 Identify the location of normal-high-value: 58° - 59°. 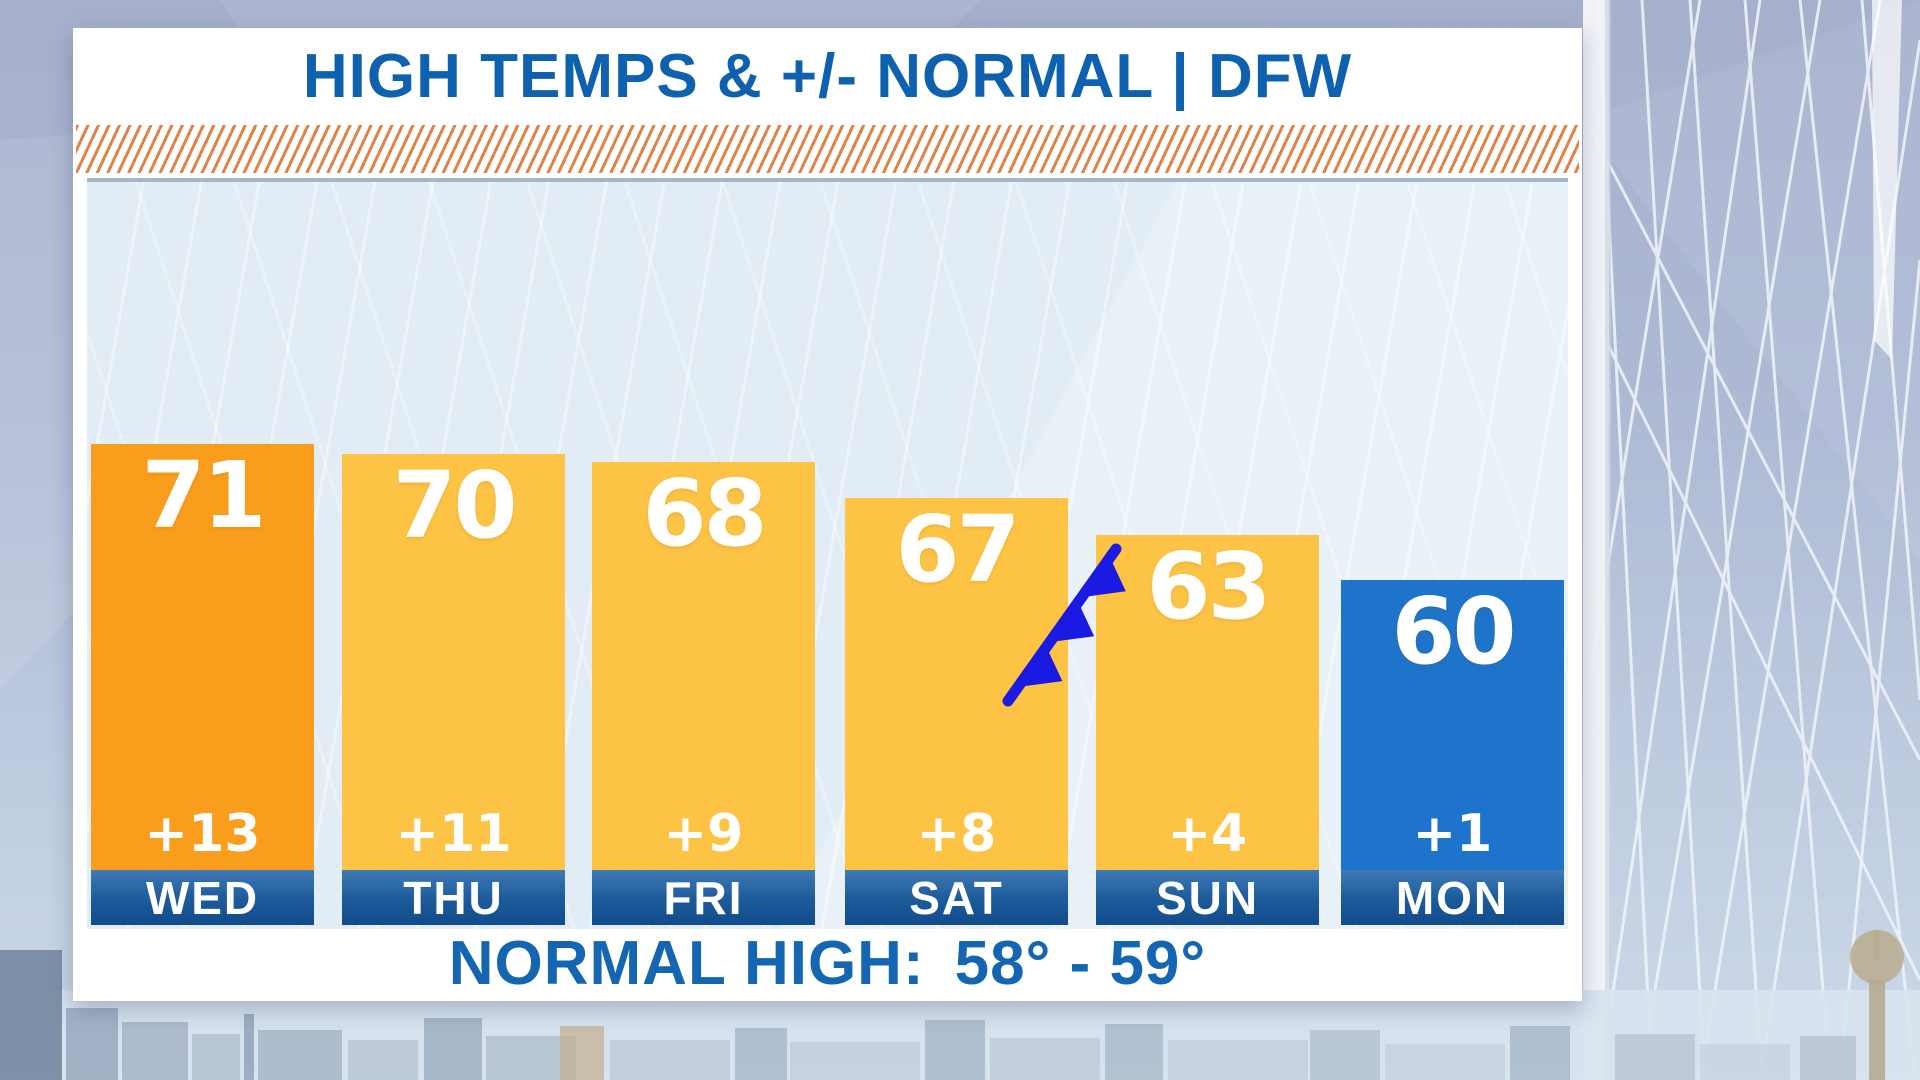
(1080, 963).